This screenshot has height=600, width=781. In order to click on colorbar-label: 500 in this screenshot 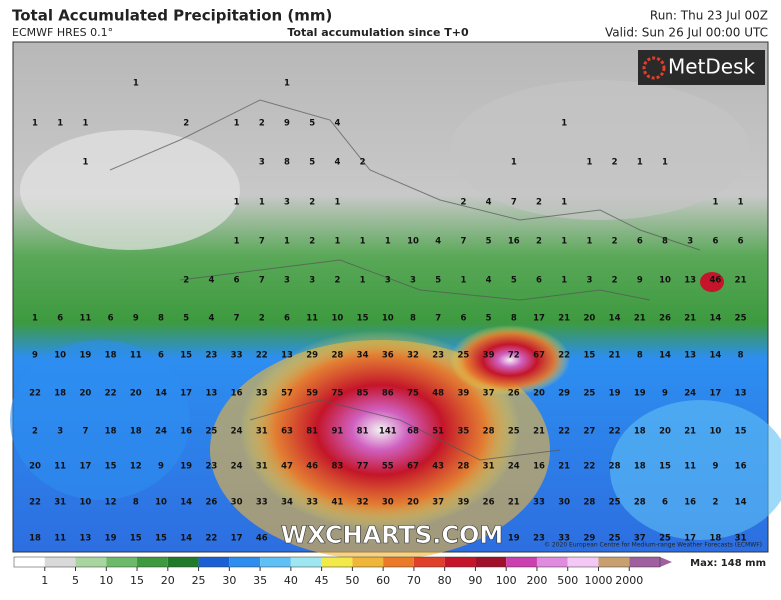, I will do `click(567, 580)`.